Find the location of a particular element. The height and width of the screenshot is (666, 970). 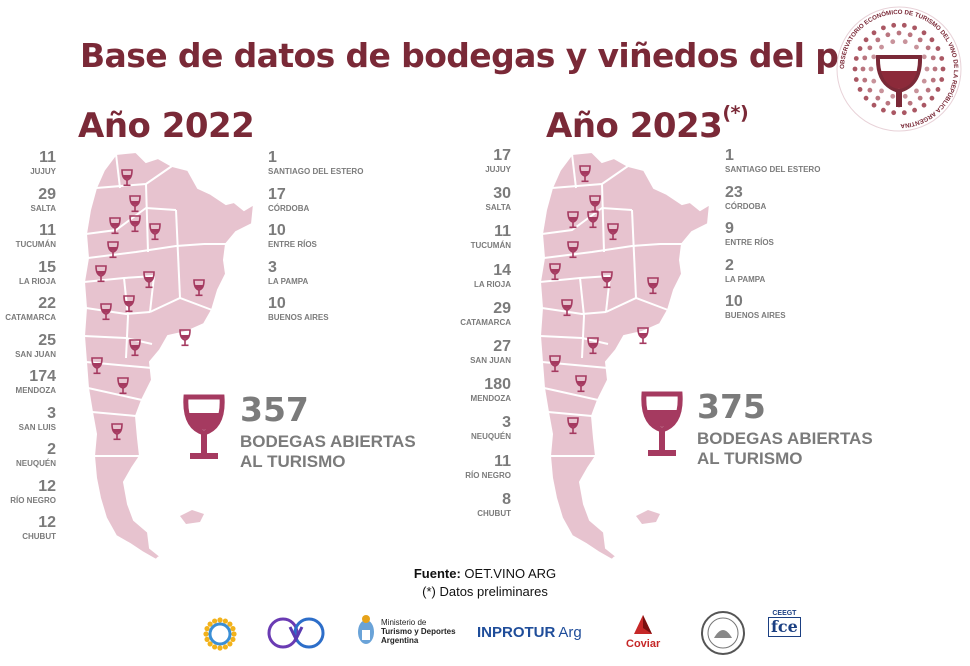

province-stat: 17 CÓRDOBA is located at coordinates (288, 199).